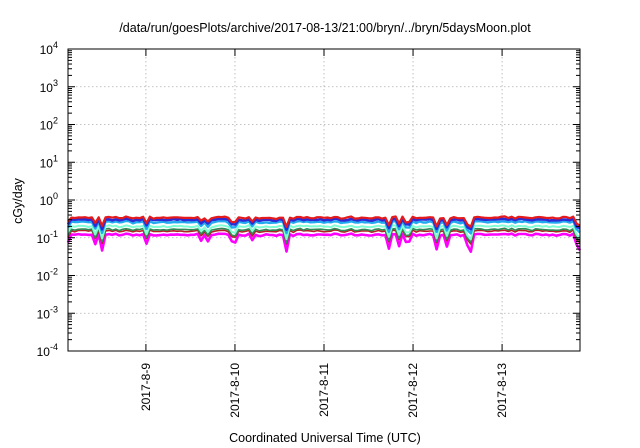 Image resolution: width=640 pixels, height=448 pixels. Describe the element at coordinates (55, 196) in the screenshot. I see `y-tick-exponent: 0` at that location.